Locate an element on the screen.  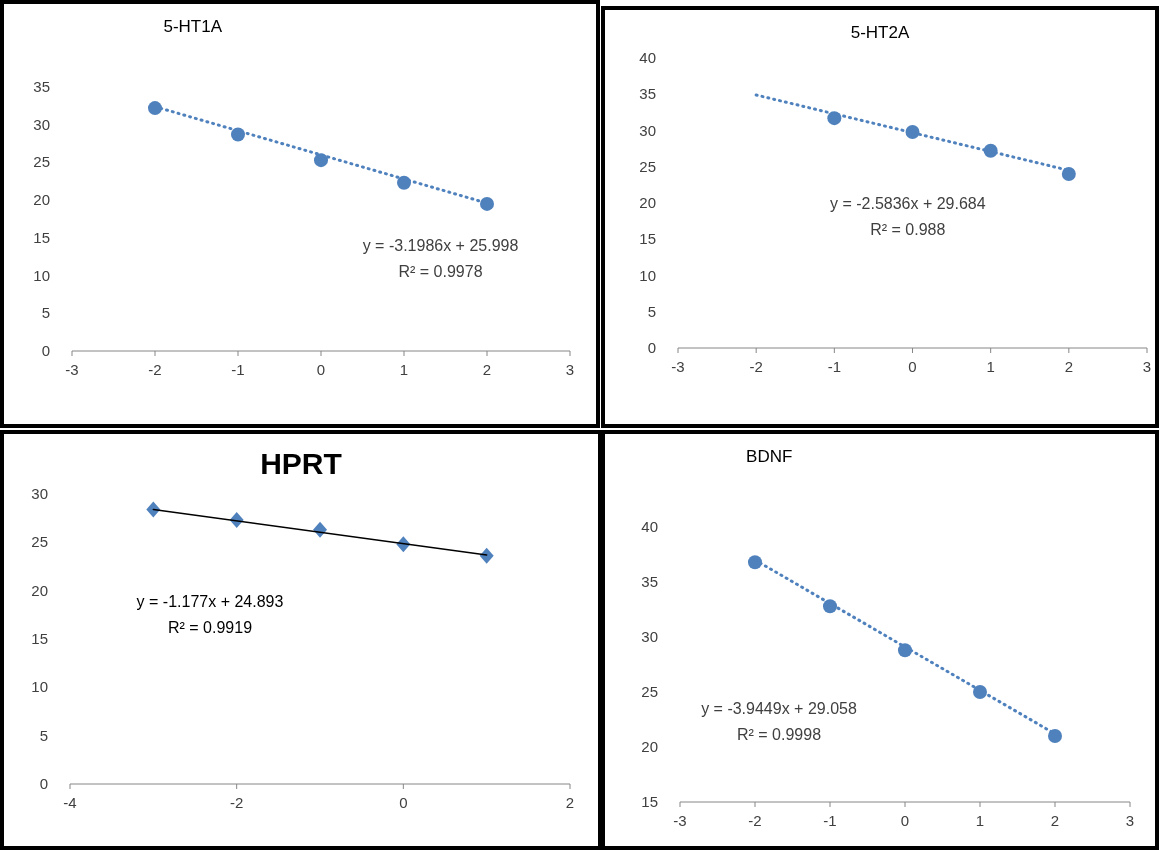
annotation: y = -1.177x + 24.893 is located at coordinates (210, 602).